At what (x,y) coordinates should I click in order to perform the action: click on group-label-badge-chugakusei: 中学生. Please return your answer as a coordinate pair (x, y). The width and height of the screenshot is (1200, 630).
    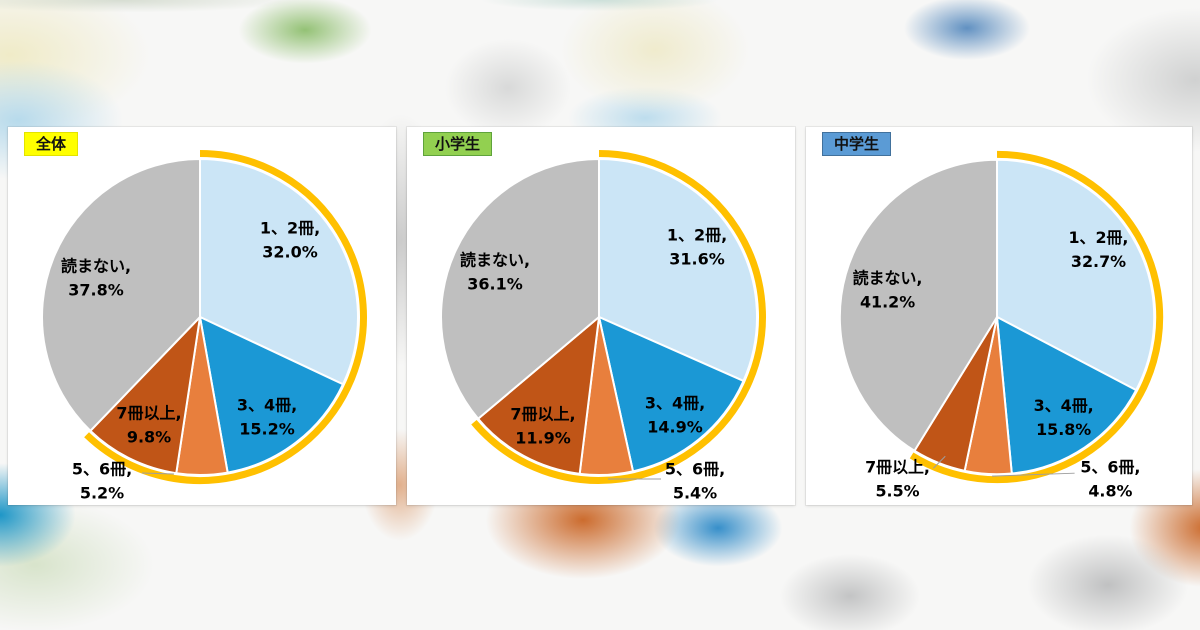
    Looking at the image, I should click on (857, 144).